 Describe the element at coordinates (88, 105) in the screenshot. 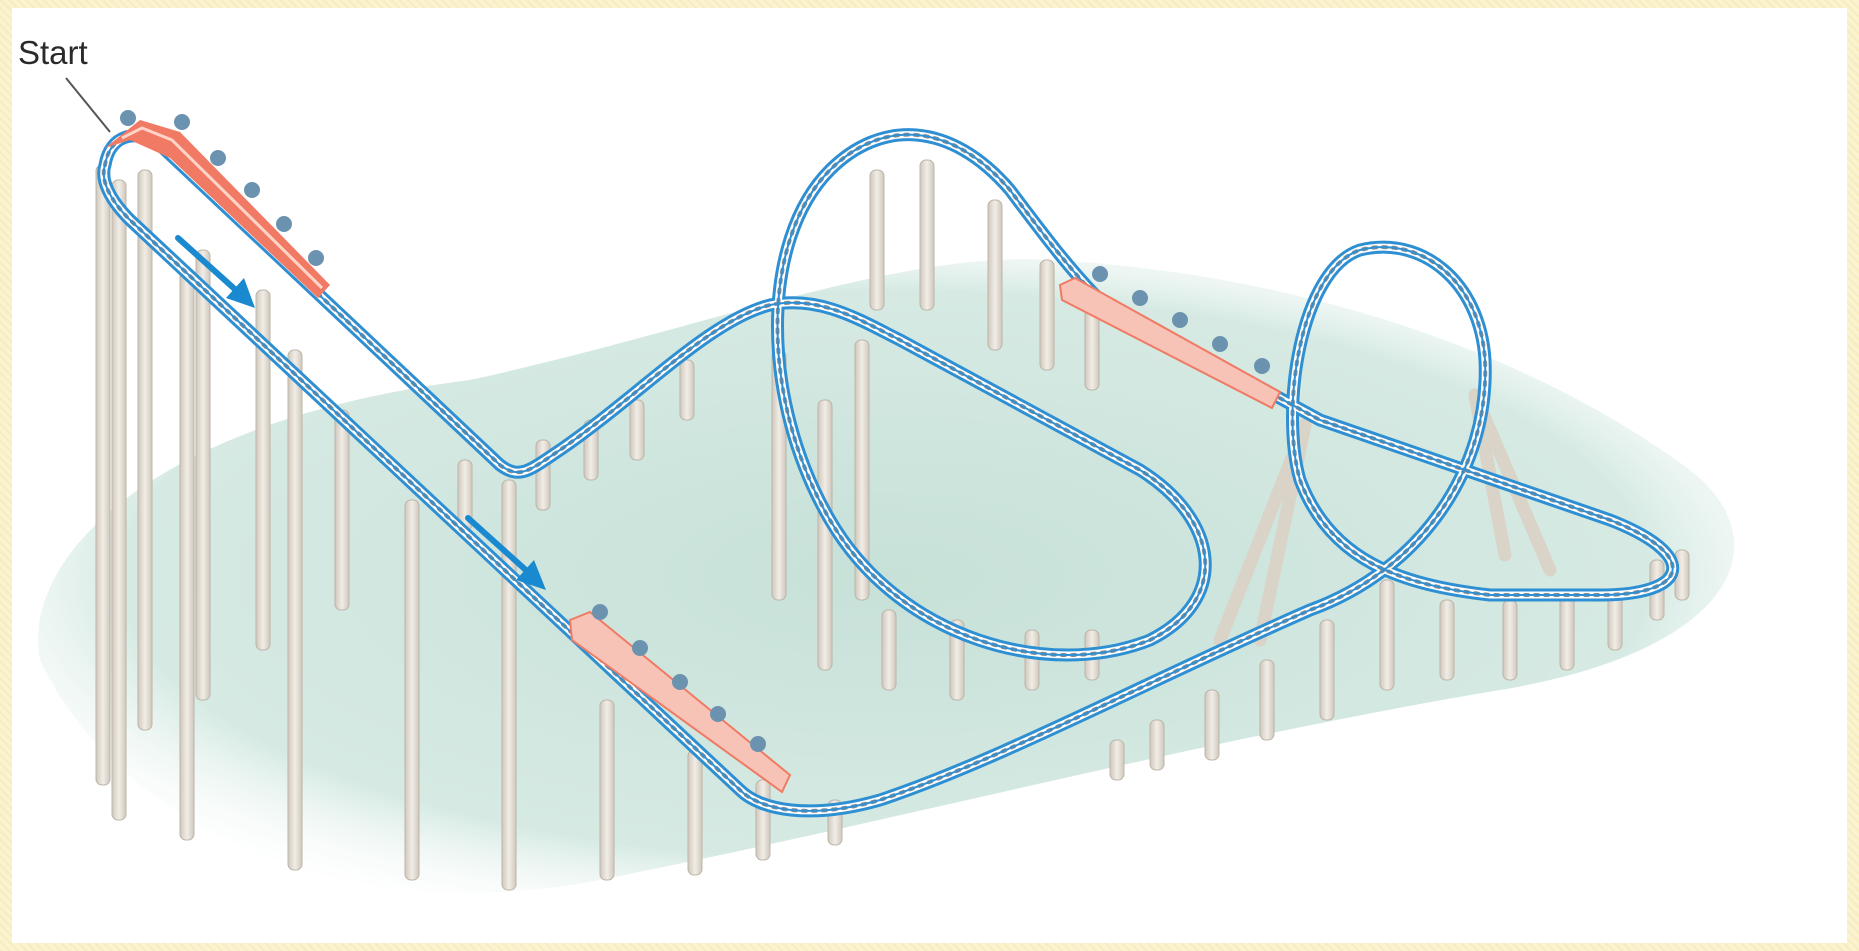

I see `start-pointer-line` at that location.